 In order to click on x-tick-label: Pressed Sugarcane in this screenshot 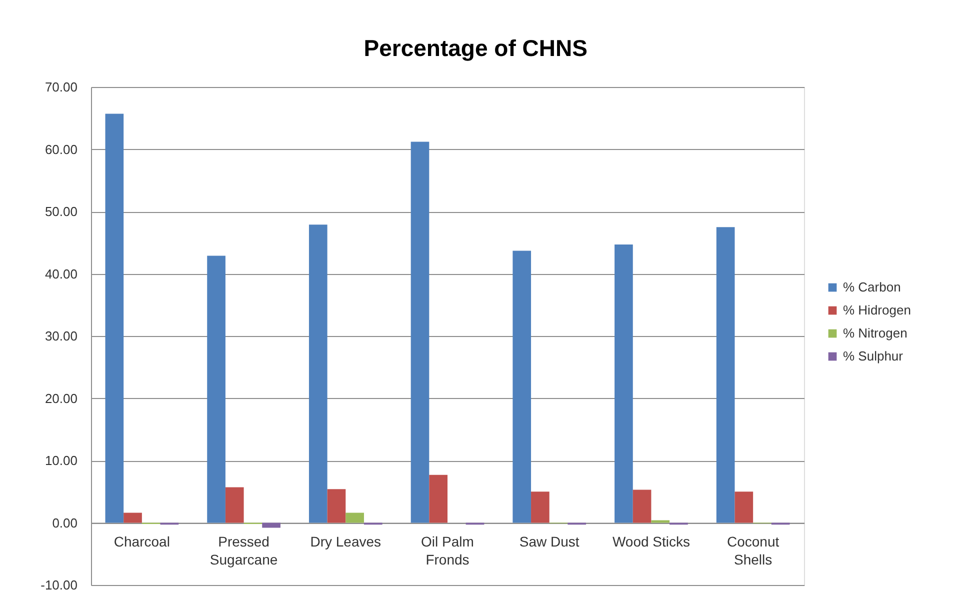, I will do `click(244, 550)`.